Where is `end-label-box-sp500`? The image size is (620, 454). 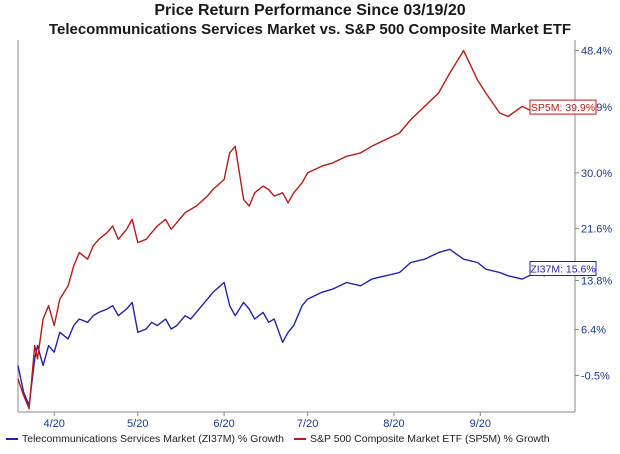
end-label-box-sp500 is located at coordinates (563, 107).